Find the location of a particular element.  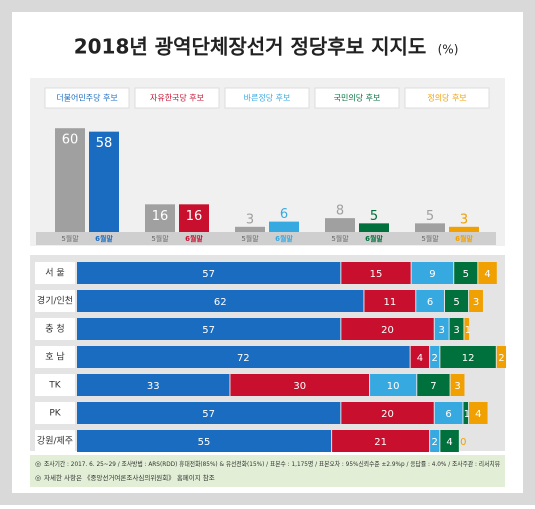

legend-label: 더불어민주당 후보 is located at coordinates (86, 98).